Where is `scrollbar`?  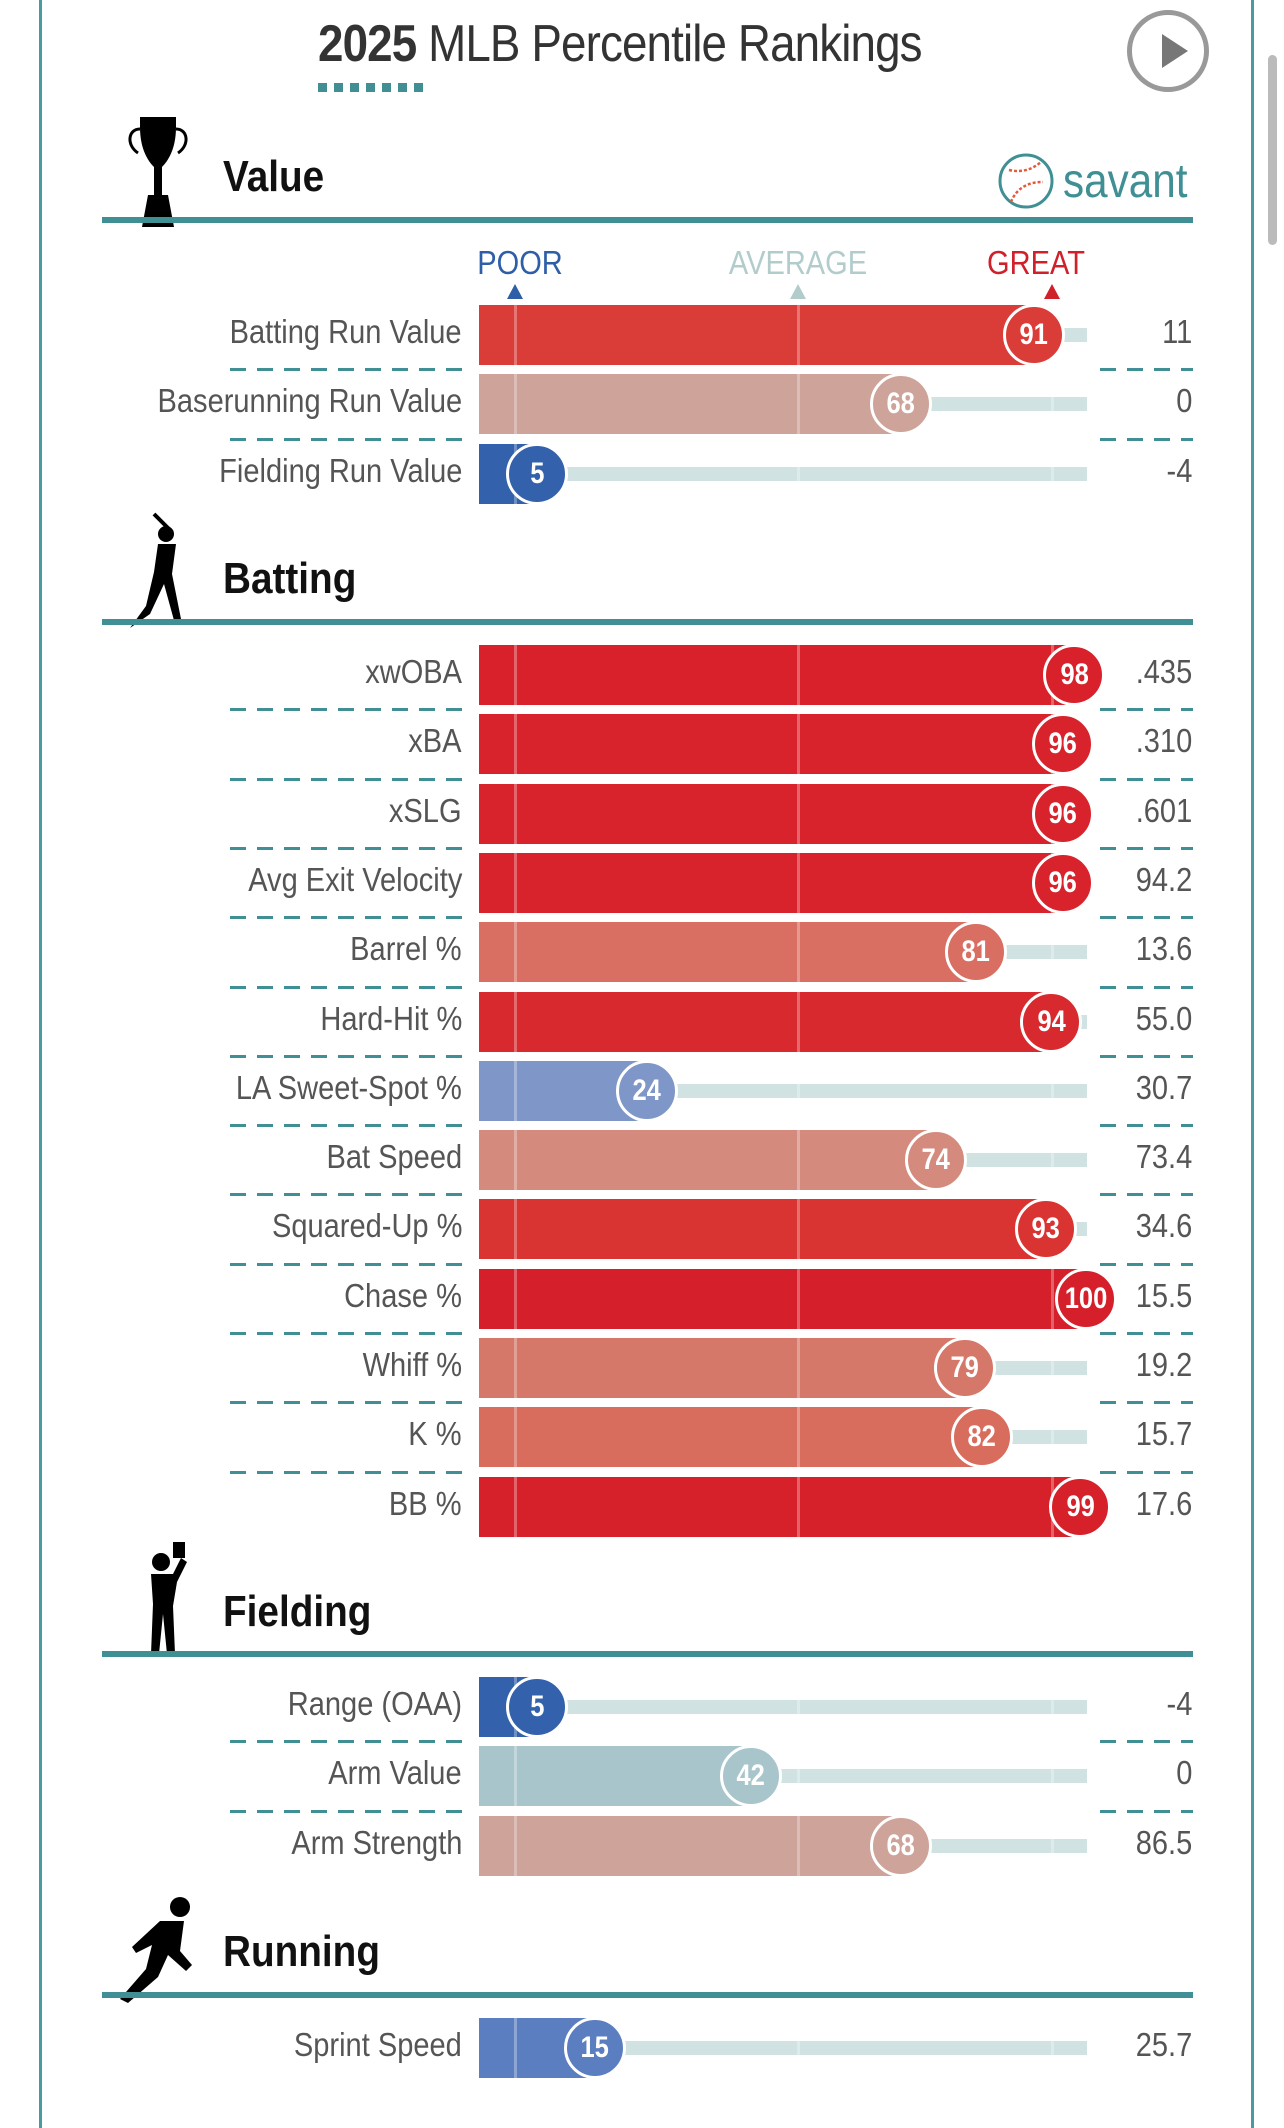
scrollbar is located at coordinates (1272, 150).